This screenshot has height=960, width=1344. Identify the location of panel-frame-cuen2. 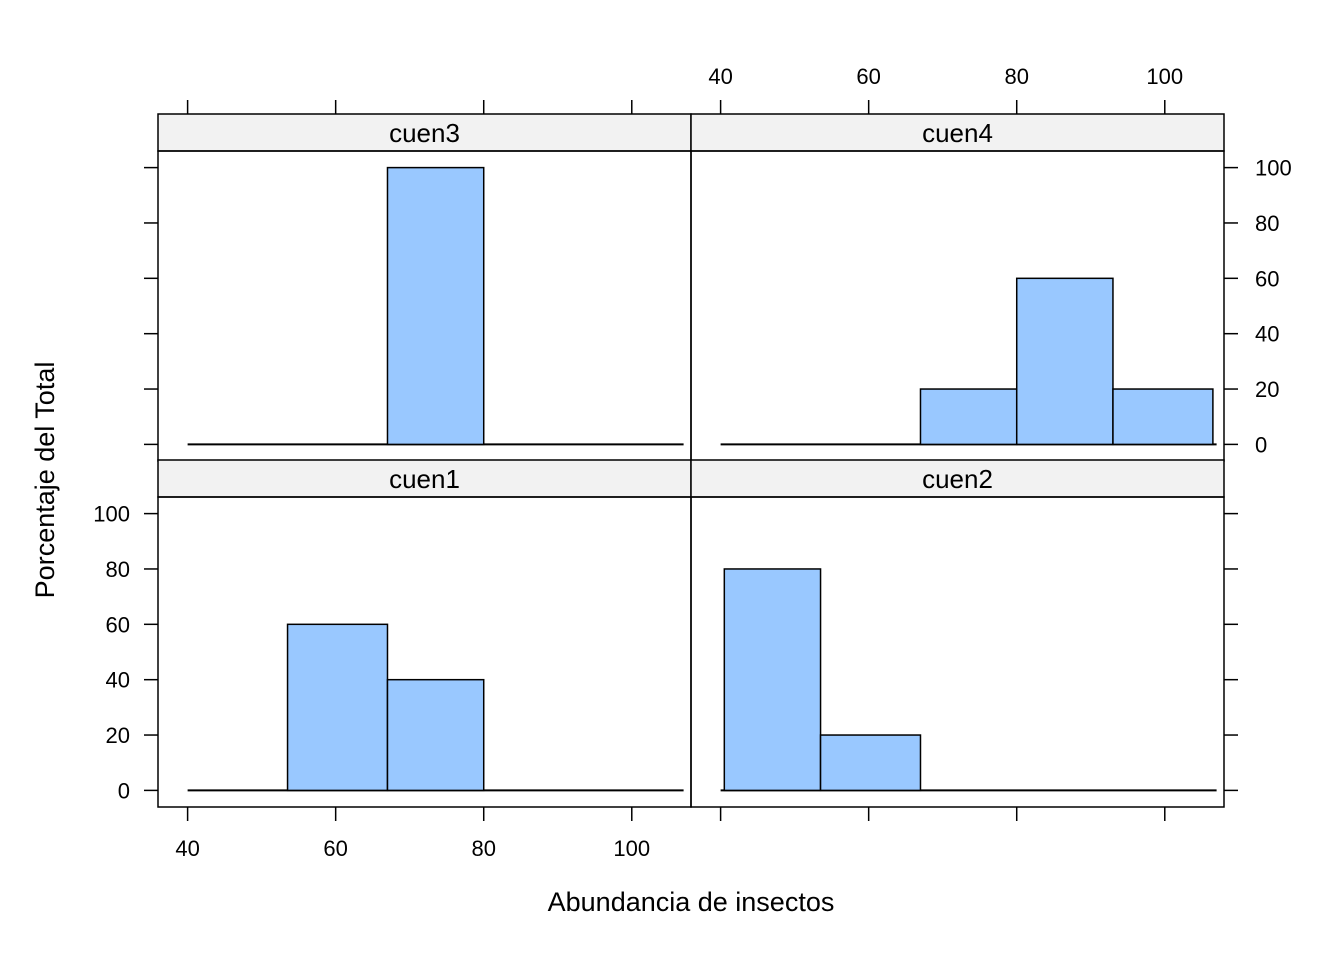
(957, 652).